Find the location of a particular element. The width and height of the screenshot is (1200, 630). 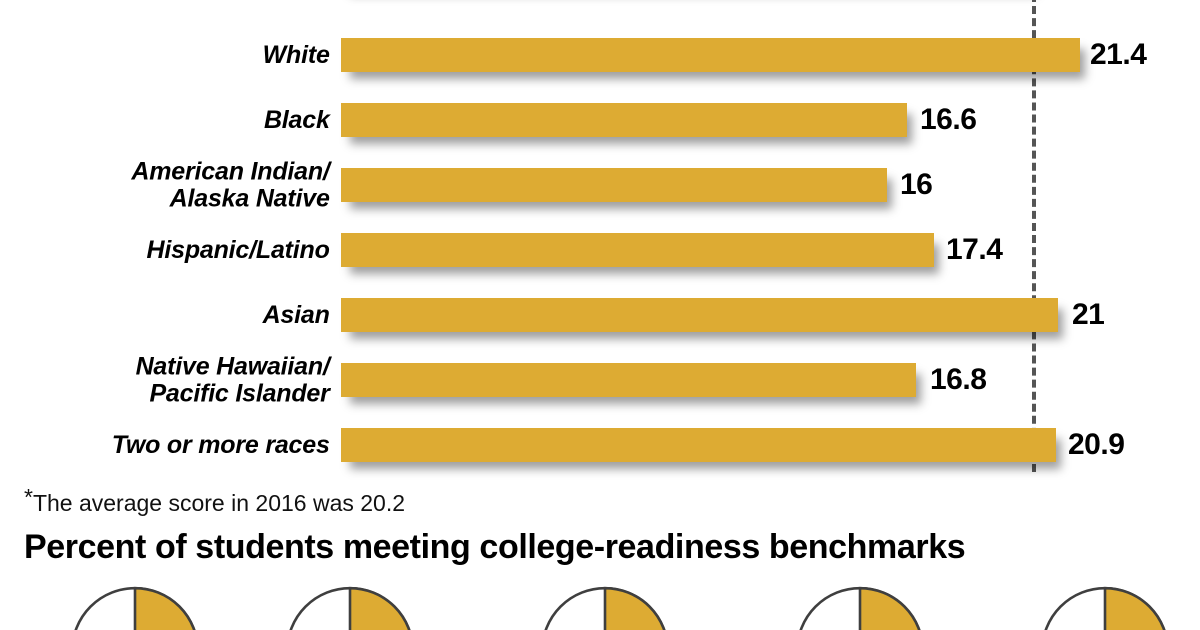

bar-label-wrapper: Native Hawaiian/ Pacific Islander is located at coordinates (166, 379).